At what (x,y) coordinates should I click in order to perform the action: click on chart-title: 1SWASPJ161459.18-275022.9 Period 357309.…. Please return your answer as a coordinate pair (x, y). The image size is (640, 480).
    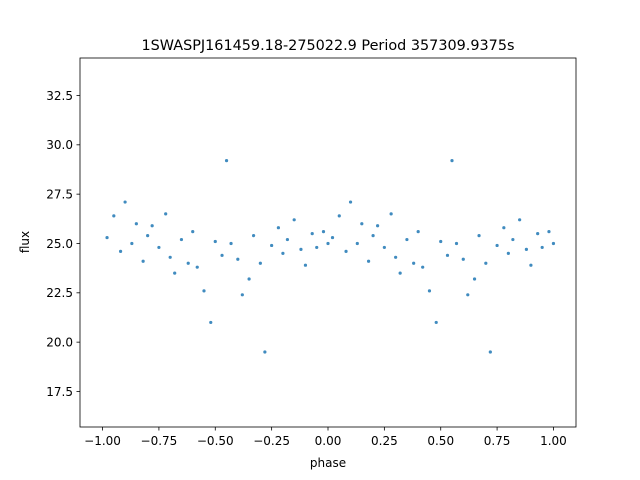
    Looking at the image, I should click on (328, 46).